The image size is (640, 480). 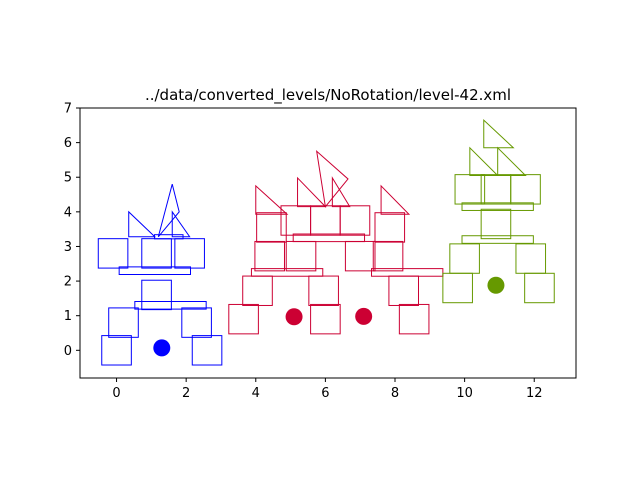 What do you see at coordinates (68, 247) in the screenshot?
I see `y-tick-label: 3` at bounding box center [68, 247].